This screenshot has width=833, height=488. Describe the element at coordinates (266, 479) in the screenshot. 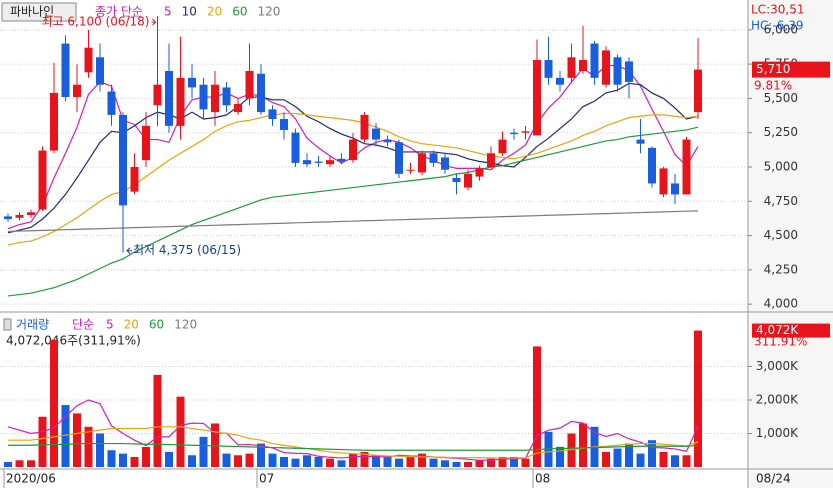

I see `x-tick-label: 07` at that location.